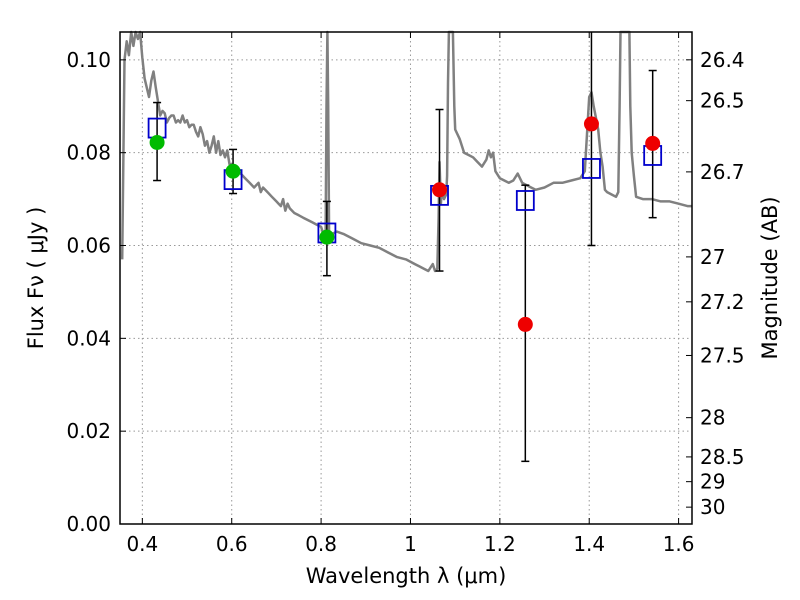  What do you see at coordinates (722, 172) in the screenshot?
I see `y2-tick-label: 26.7` at bounding box center [722, 172].